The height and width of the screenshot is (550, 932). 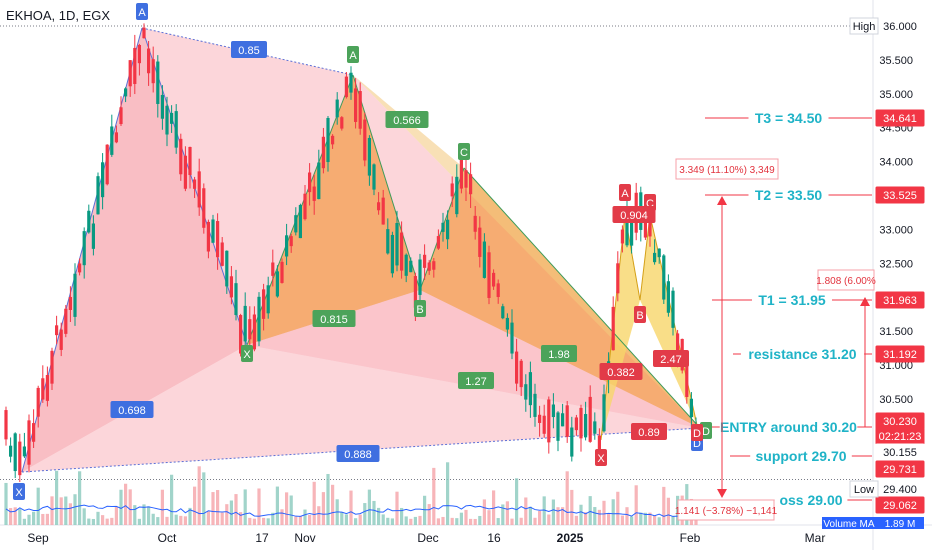 I want to click on symbol-title: EKHOA, 1D, EGX, so click(x=58, y=15).